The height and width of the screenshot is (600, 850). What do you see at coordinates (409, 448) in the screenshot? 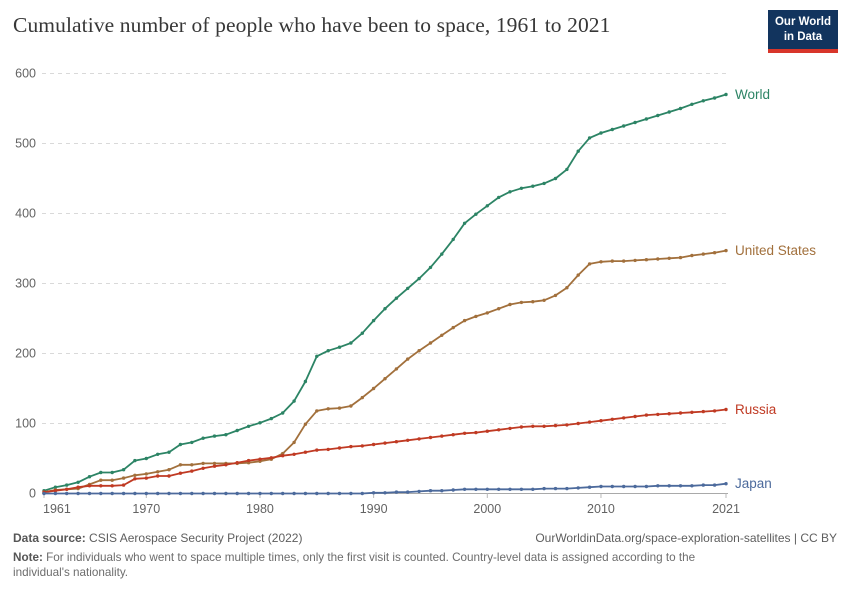
I see `series-russia: Russia` at bounding box center [409, 448].